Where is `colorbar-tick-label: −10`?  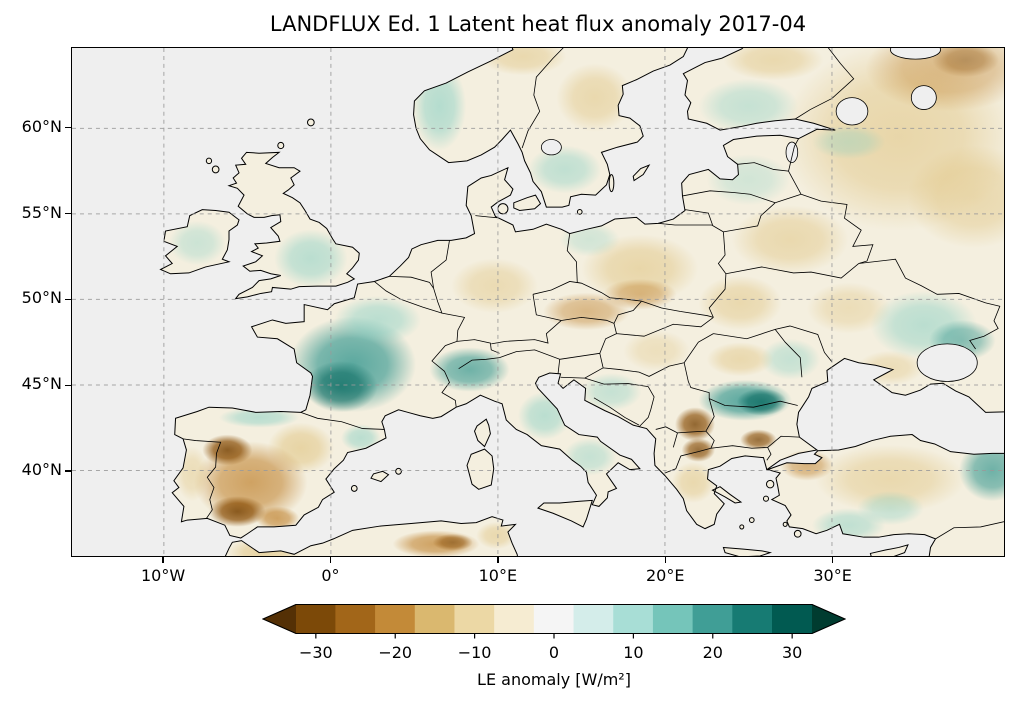
colorbar-tick-label: −10 is located at coordinates (474, 652).